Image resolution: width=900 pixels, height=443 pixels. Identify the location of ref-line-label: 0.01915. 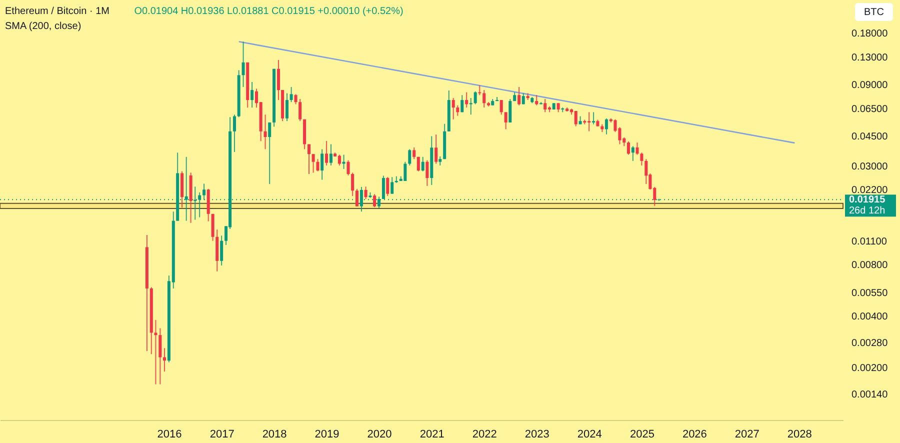
(867, 200).